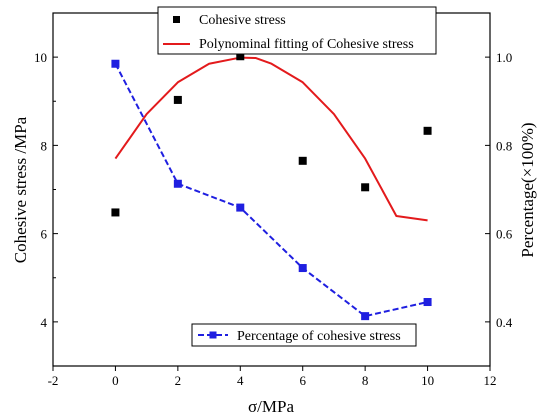 This screenshot has width=550, height=420. I want to click on left-y-axis-ticks: 4 6 8 10, so click(46, 190).